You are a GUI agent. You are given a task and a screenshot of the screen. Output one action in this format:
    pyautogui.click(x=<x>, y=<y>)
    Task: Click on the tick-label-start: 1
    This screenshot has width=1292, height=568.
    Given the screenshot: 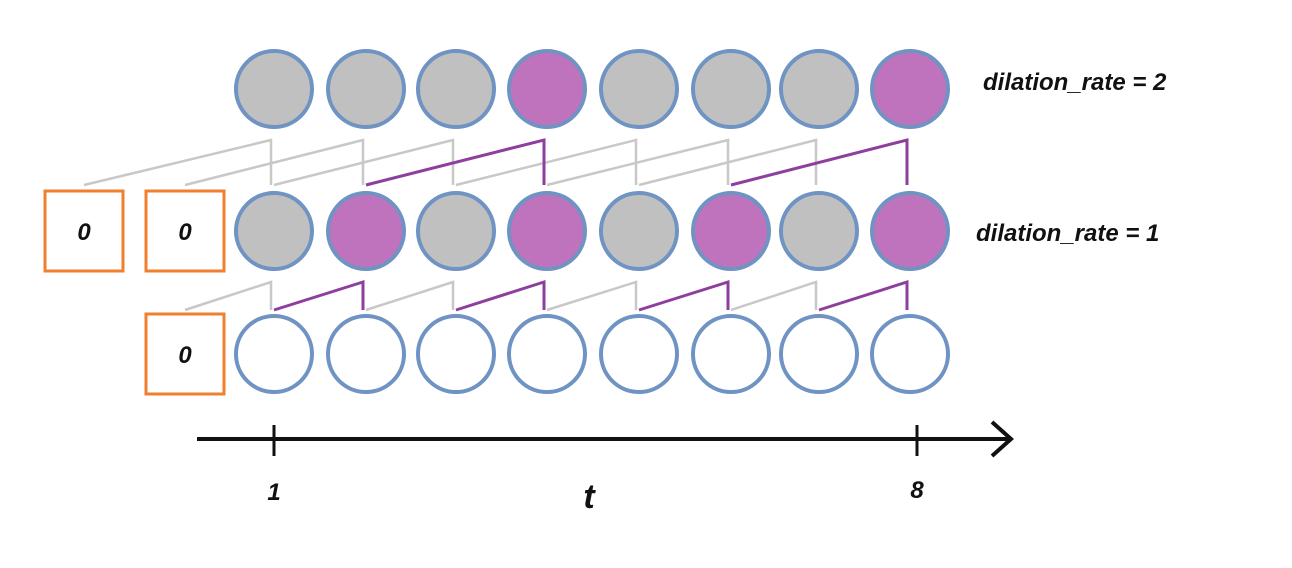 What is the action you would take?
    pyautogui.click(x=273, y=492)
    